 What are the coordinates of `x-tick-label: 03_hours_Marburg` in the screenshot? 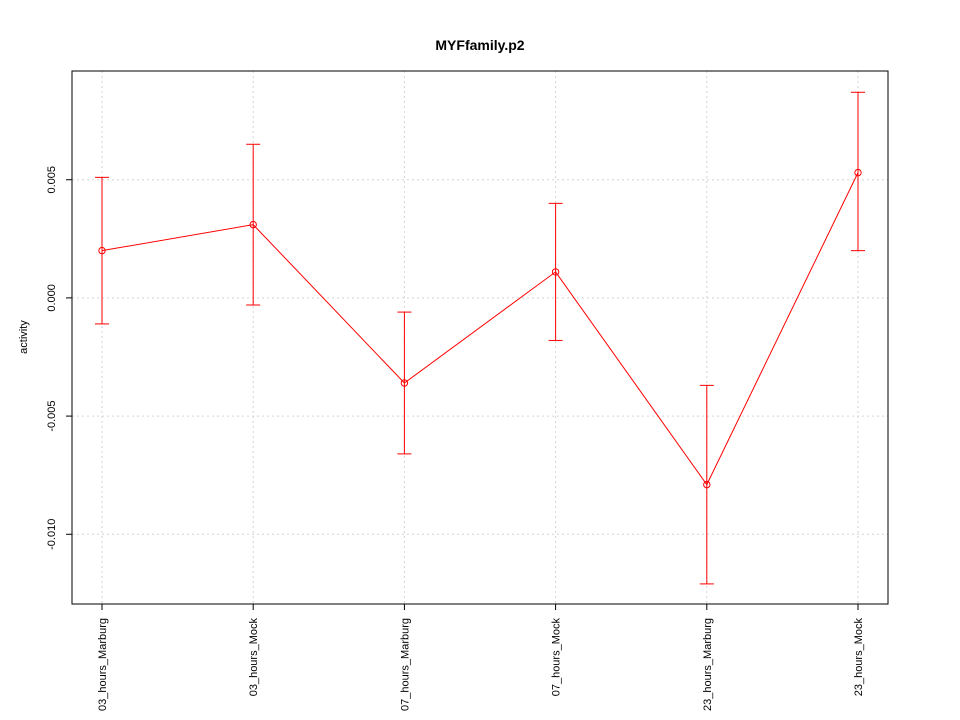 It's located at (103, 664).